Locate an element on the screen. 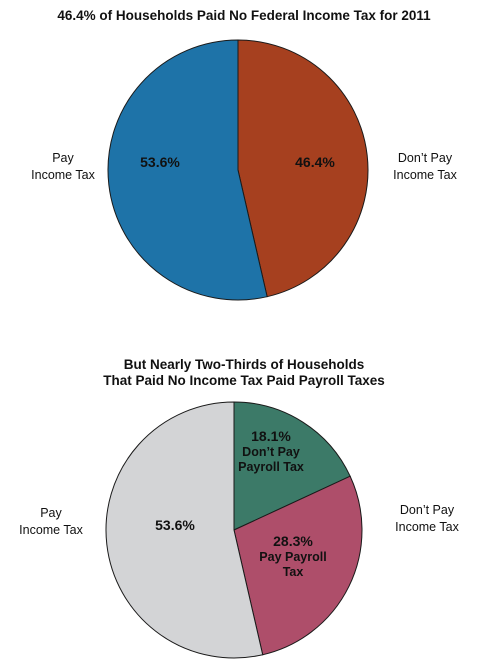 This screenshot has height=669, width=488. chart2-slice-1-label-line1: Pay Payroll is located at coordinates (292, 557).